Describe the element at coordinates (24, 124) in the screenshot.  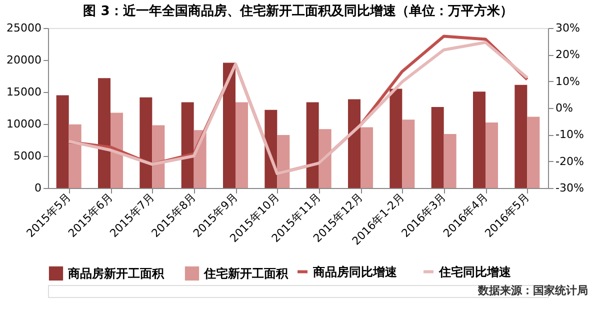
I see `y-tick-label: 10000` at that location.